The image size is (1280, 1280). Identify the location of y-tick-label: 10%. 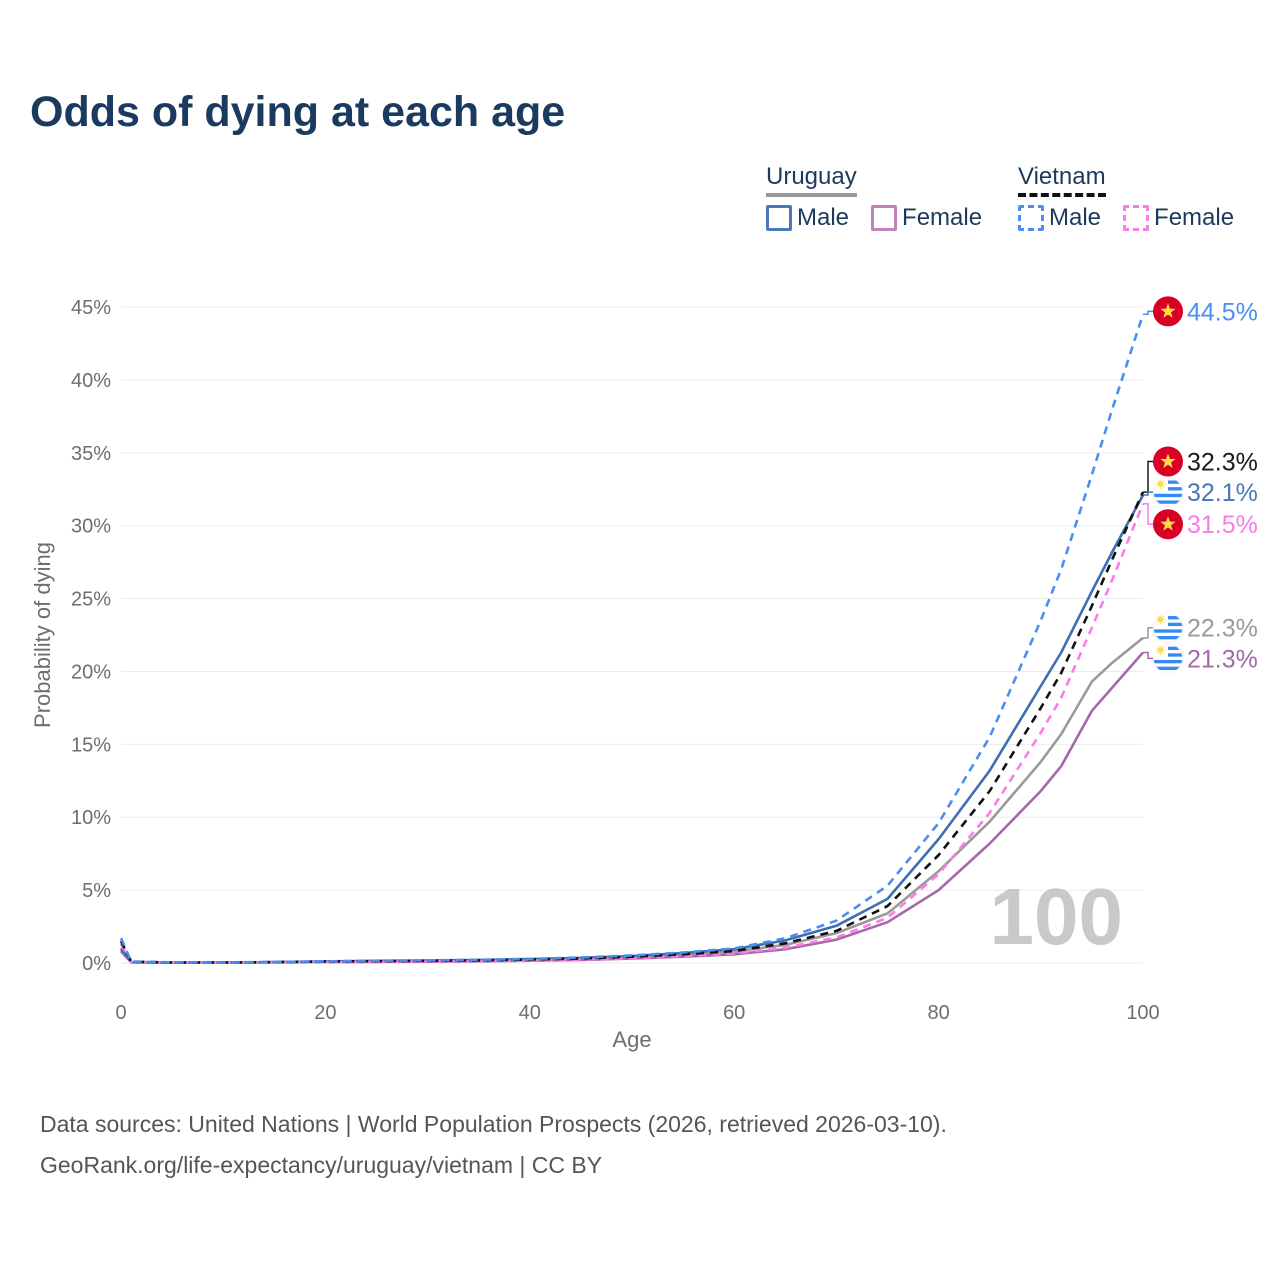
(91, 818).